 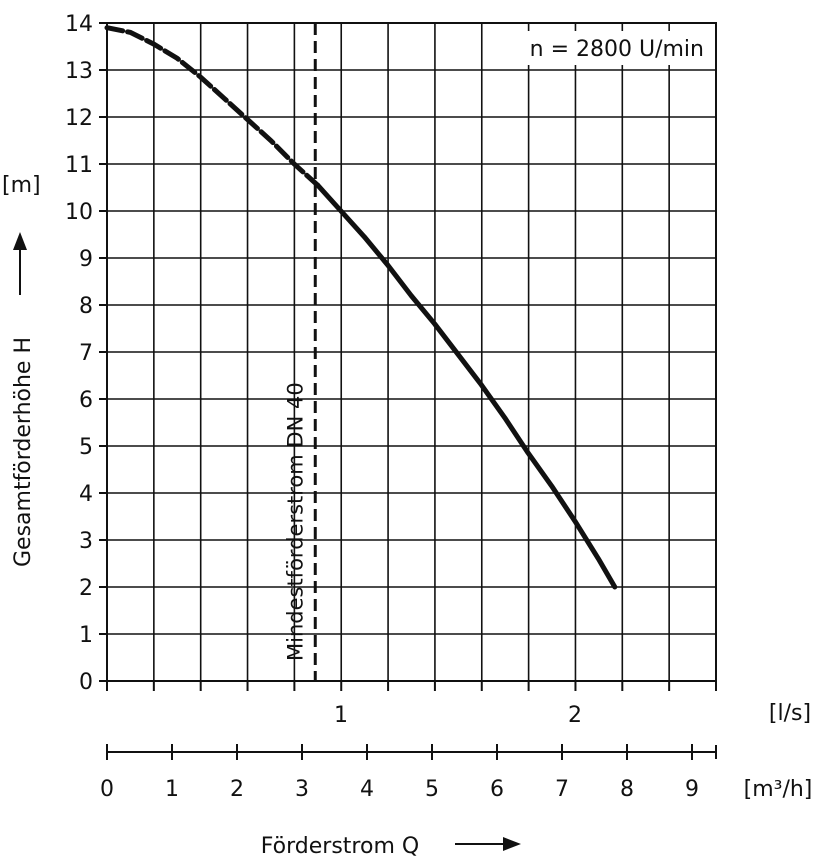 I want to click on y-tick-label: 12, so click(x=79, y=118).